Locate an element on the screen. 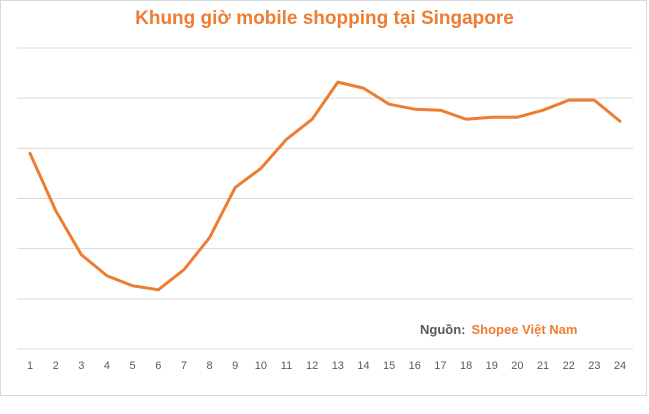  x-tick-label: 22 is located at coordinates (569, 366).